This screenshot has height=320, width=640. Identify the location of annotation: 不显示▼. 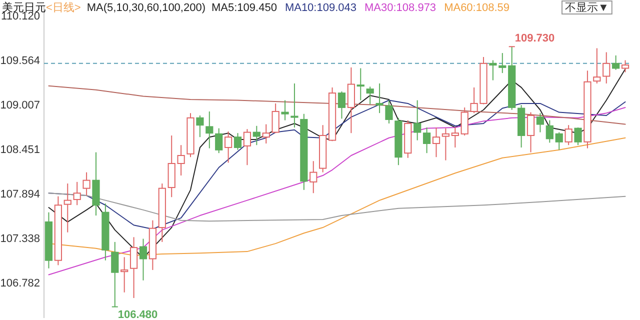
(587, 8).